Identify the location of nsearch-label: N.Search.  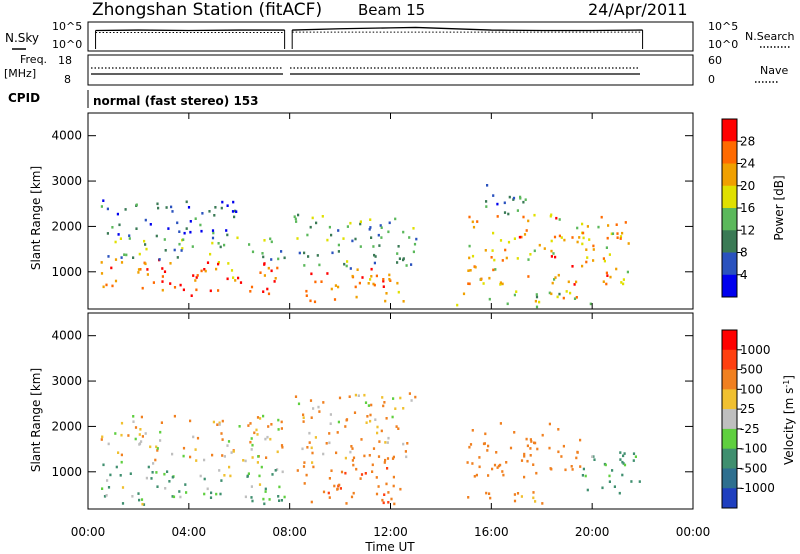
(770, 36).